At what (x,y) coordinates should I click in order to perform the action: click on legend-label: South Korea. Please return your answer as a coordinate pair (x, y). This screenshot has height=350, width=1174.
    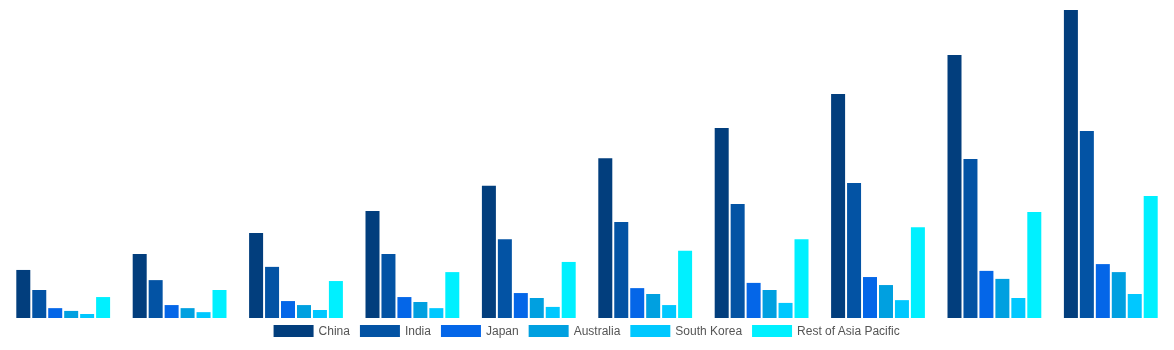
    Looking at the image, I should click on (709, 331).